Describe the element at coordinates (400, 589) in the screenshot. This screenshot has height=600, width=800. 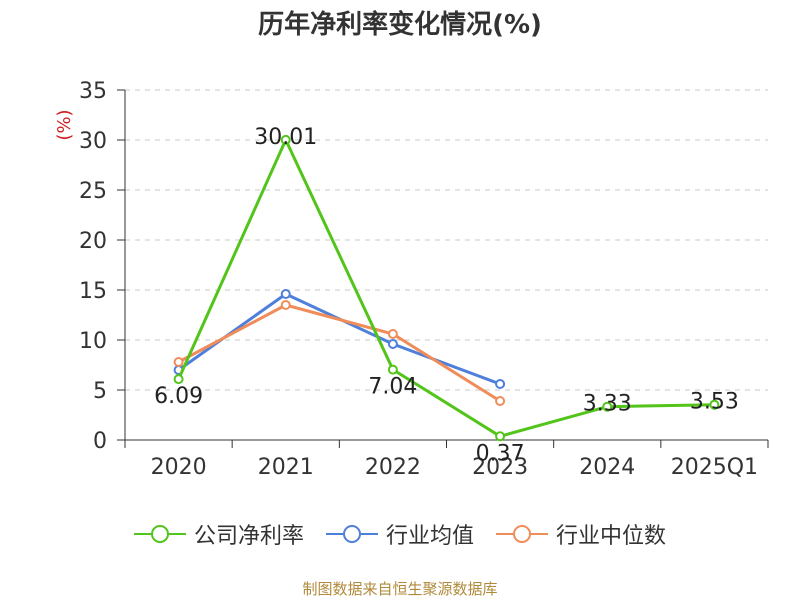
I see `source-note: 制图数据来自恒生聚源数据库` at that location.